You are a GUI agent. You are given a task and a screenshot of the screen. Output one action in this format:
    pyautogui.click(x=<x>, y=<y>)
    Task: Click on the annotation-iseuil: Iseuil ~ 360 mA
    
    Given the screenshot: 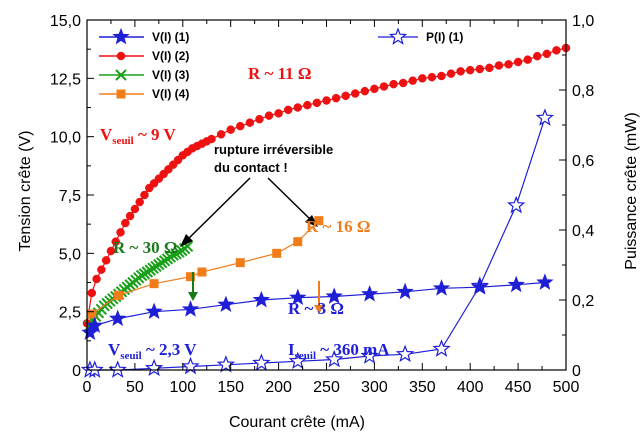 What is the action you would take?
    pyautogui.click(x=339, y=351)
    